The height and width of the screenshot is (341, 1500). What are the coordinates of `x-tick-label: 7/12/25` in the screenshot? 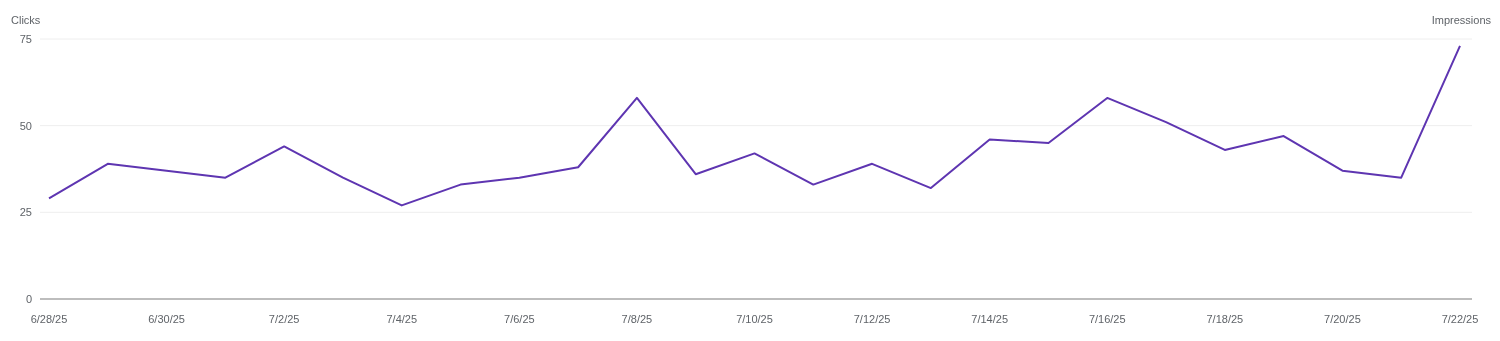 It's located at (872, 318).